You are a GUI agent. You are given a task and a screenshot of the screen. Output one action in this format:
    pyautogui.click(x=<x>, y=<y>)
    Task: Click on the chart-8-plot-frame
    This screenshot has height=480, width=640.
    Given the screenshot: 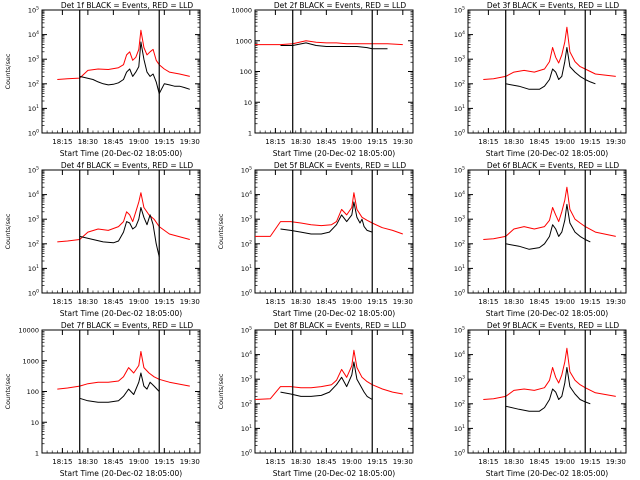 What is the action you would take?
    pyautogui.click(x=334, y=391)
    